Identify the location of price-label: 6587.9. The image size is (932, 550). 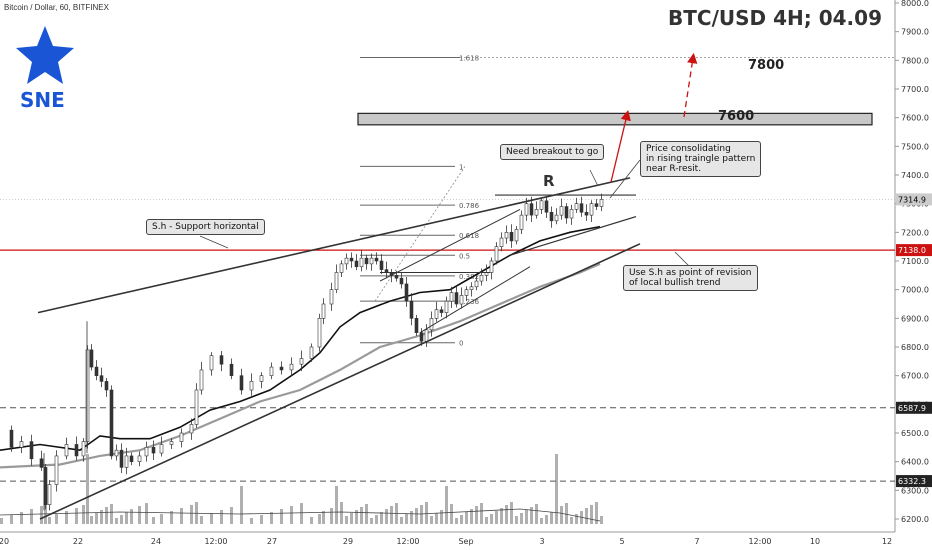
(912, 408).